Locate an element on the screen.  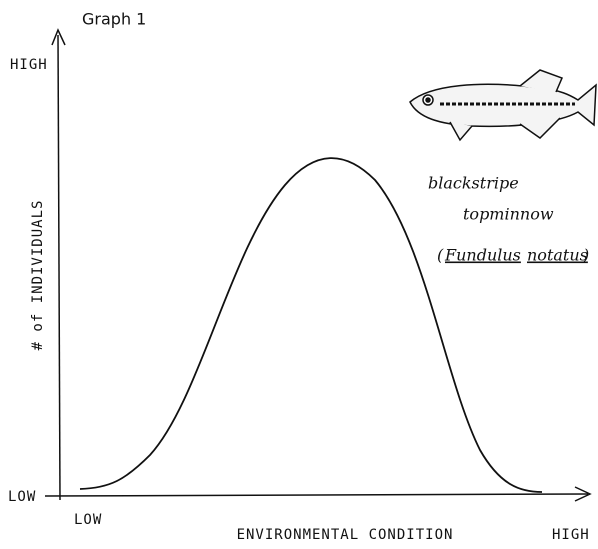
x-high: HIGH is located at coordinates (571, 535).